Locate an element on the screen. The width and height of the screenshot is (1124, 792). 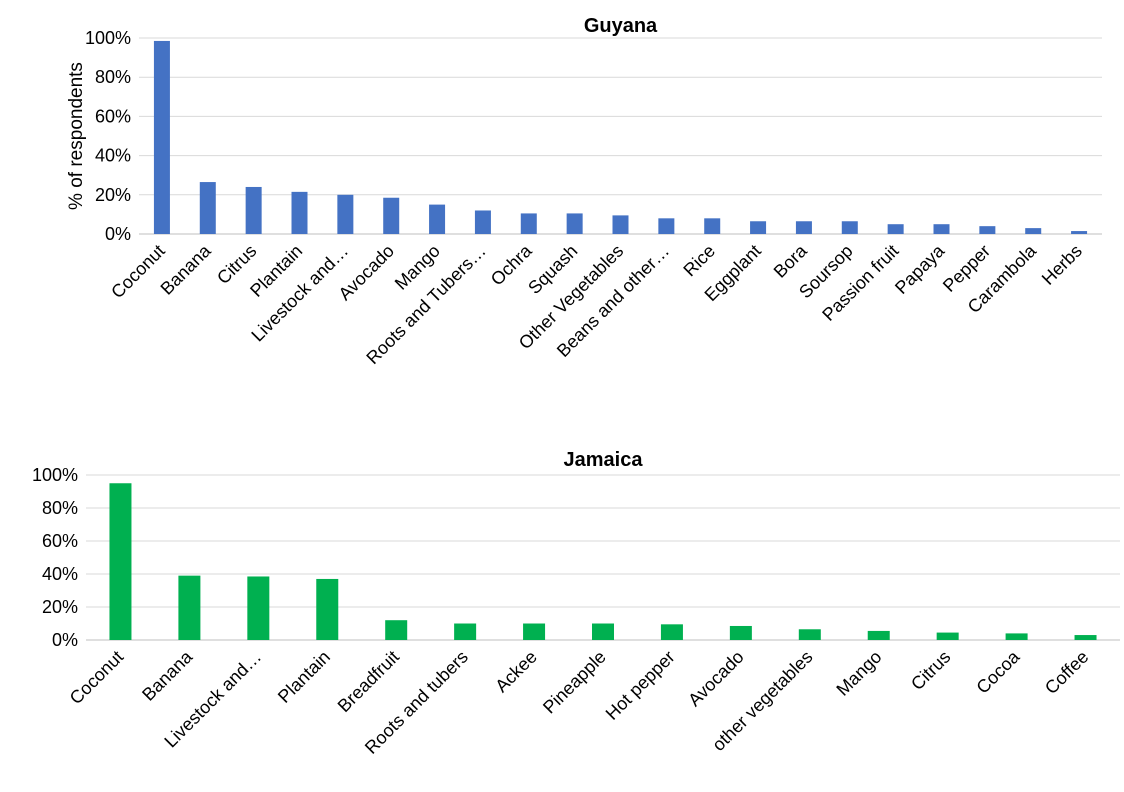
jamaica-y-tick-label: 40% is located at coordinates (60, 574).